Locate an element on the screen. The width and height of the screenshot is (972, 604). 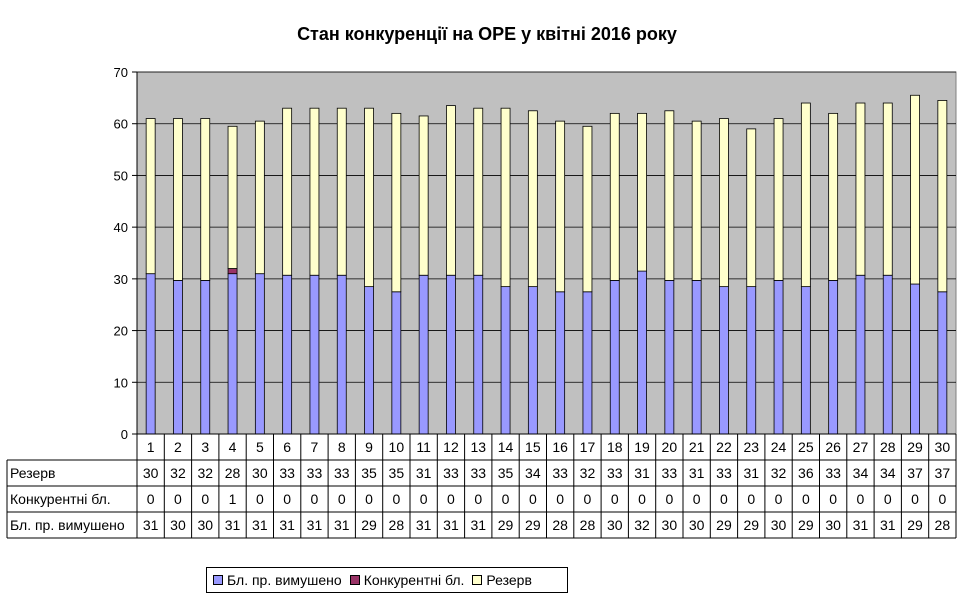
legend-swatch-competitive is located at coordinates (354, 580).